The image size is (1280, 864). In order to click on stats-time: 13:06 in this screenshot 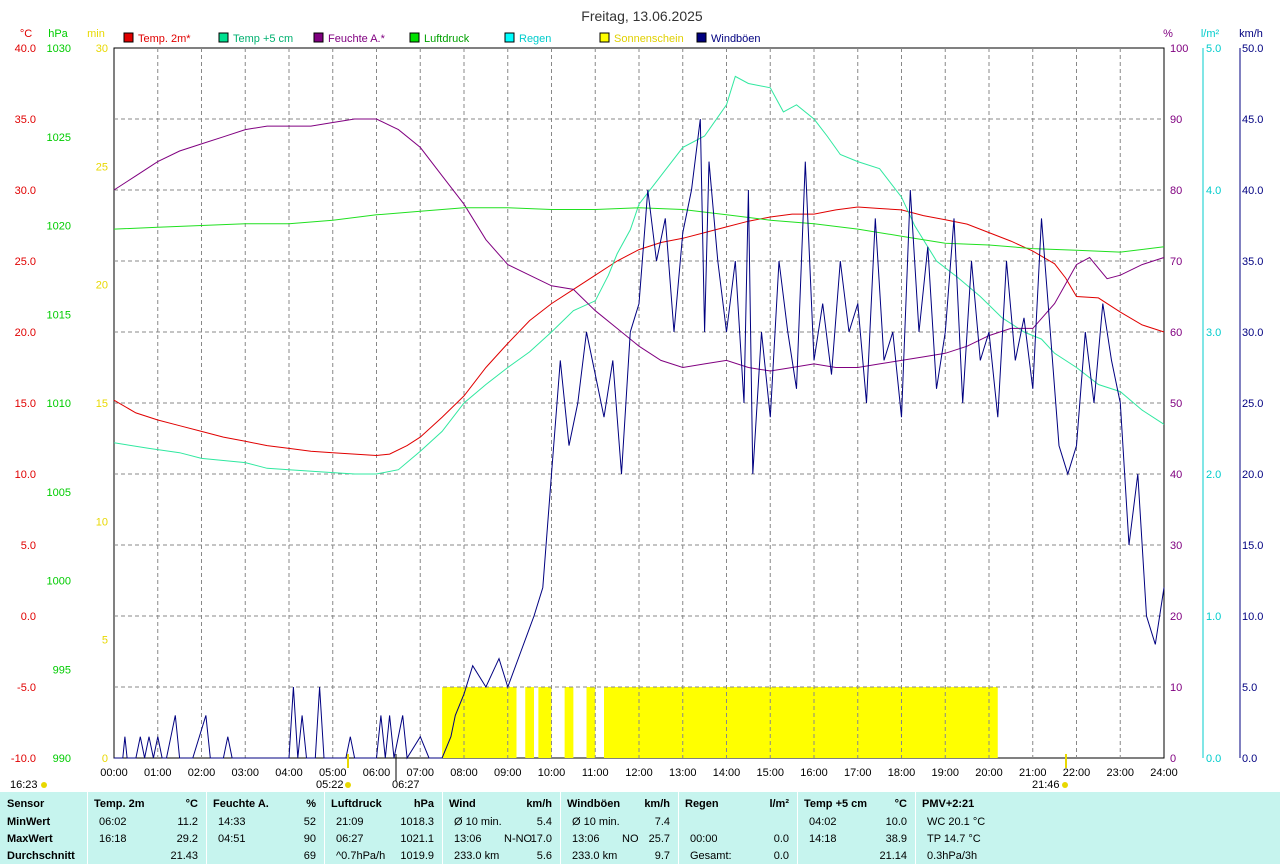, I will do `click(468, 839)`.